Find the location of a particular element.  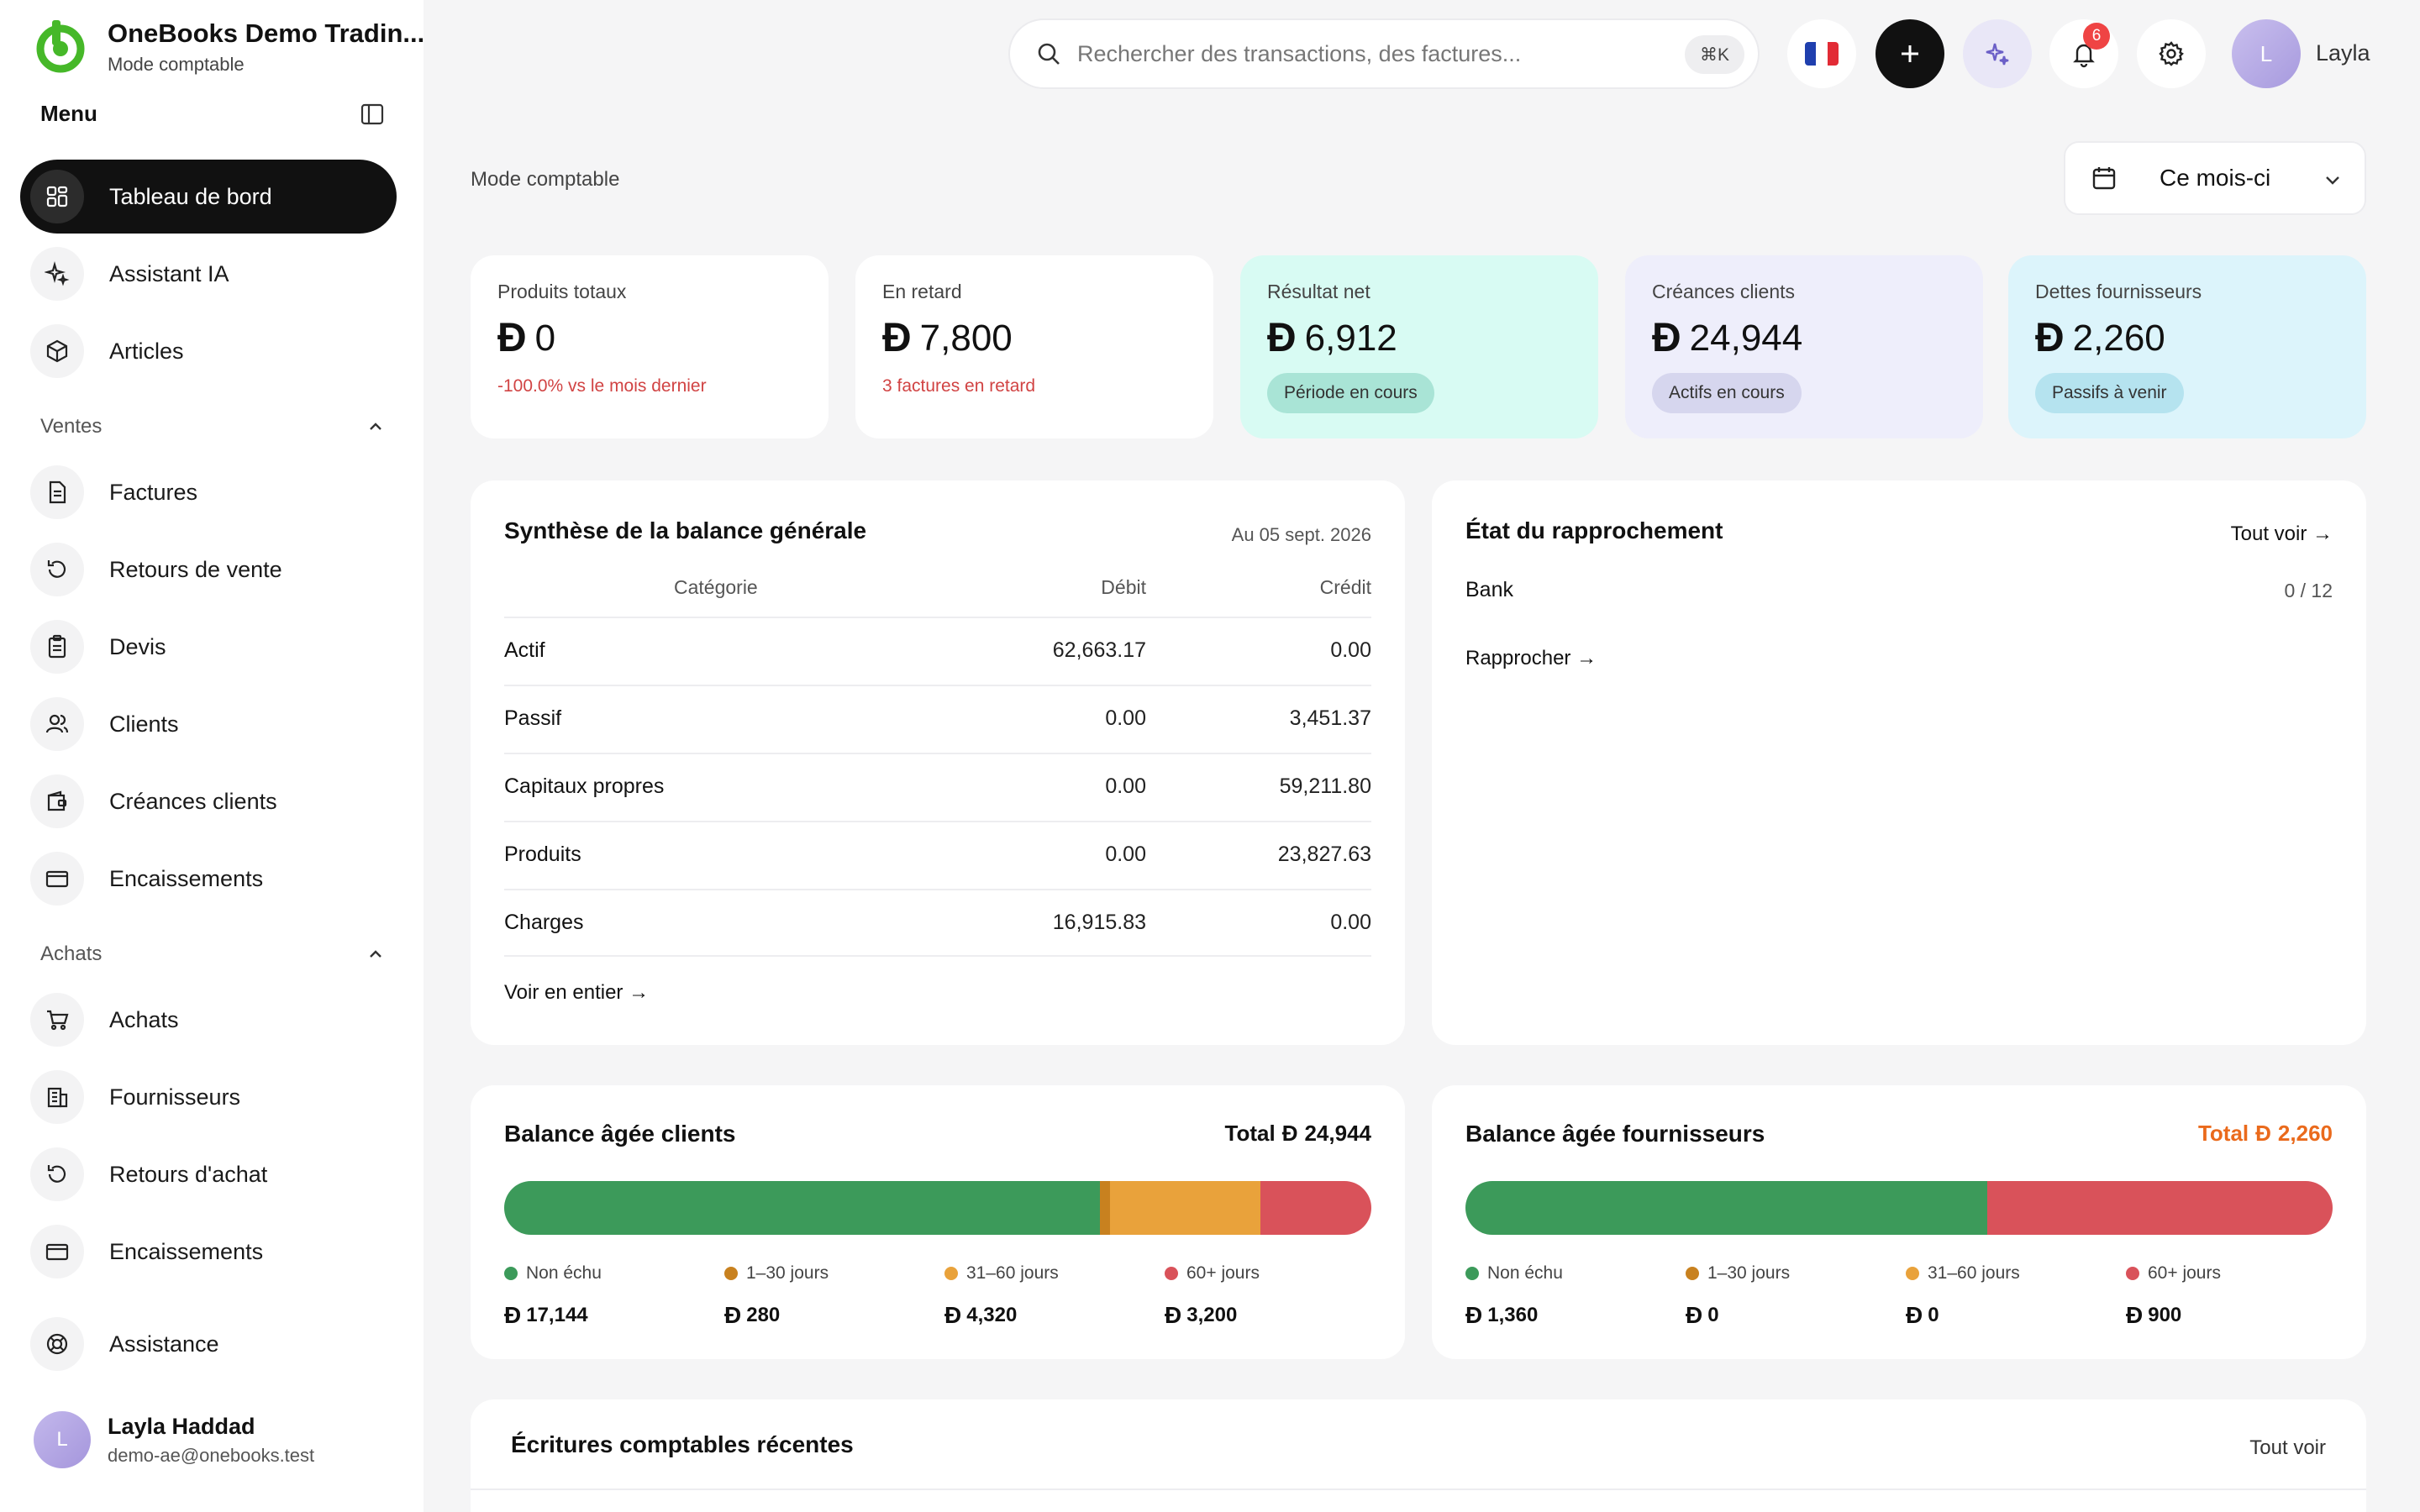

sidebar-item-label: Devis is located at coordinates (138, 646).